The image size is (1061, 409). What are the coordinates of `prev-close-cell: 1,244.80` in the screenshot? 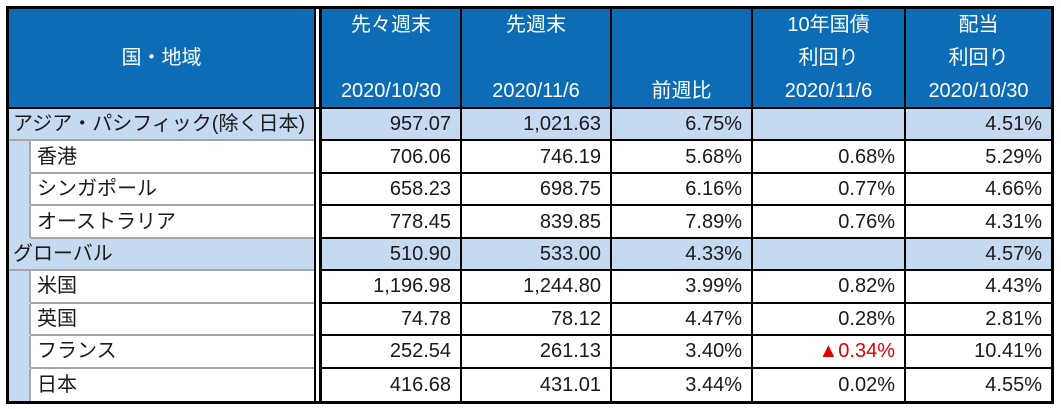 It's located at (537, 287).